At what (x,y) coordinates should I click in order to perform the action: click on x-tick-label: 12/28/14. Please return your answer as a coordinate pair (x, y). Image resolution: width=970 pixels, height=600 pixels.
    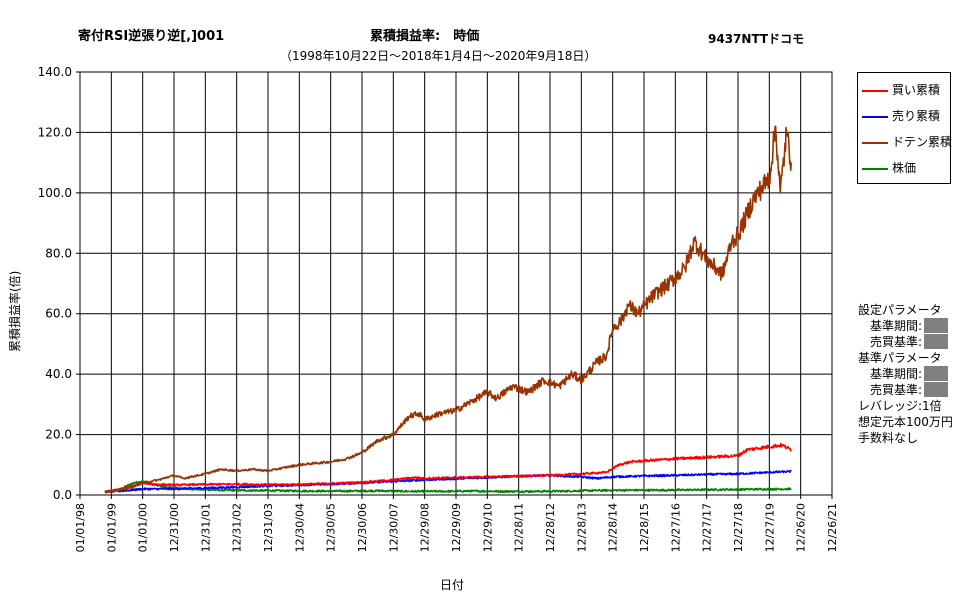
    Looking at the image, I should click on (613, 527).